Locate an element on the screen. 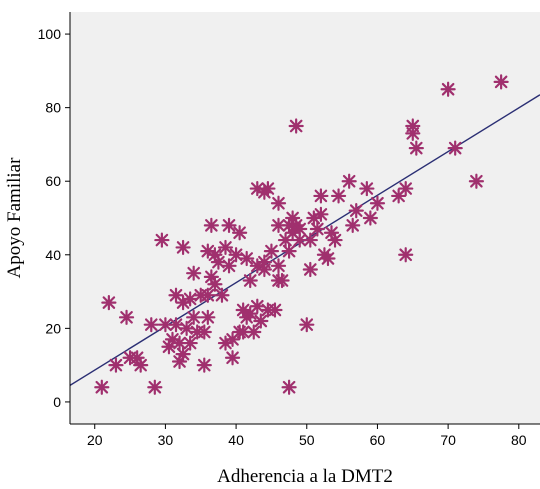 This screenshot has width=540, height=489. y-tick-label: 80 is located at coordinates (53, 108).